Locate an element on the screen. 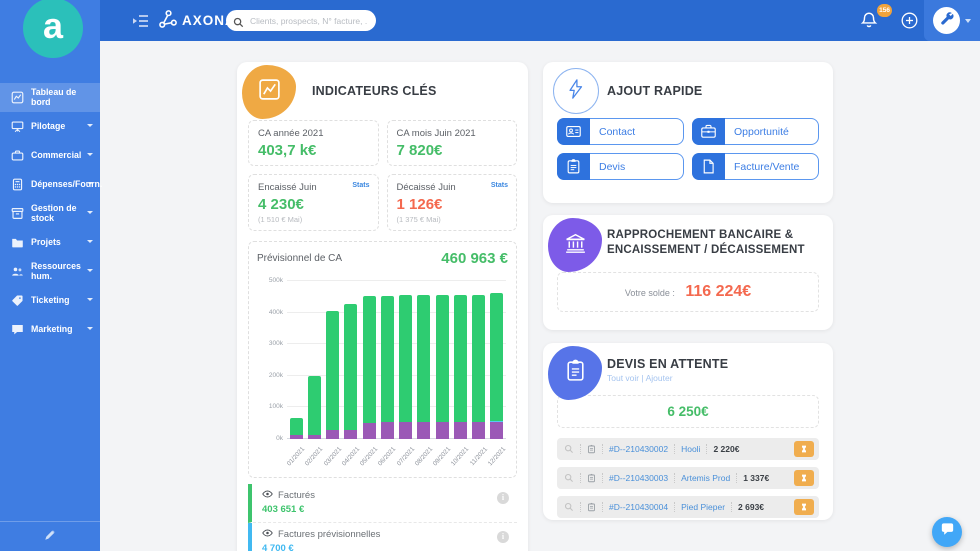  devis-links: Tout voir | Ajouter is located at coordinates (720, 378).